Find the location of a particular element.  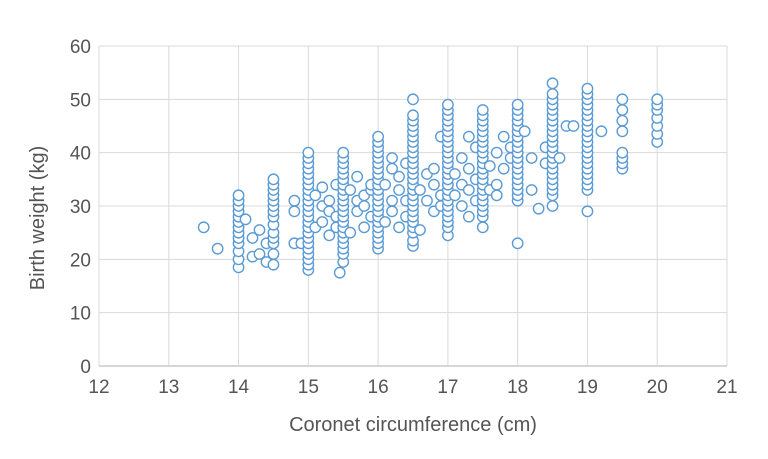

y-tick-label: 60 is located at coordinates (80, 47).